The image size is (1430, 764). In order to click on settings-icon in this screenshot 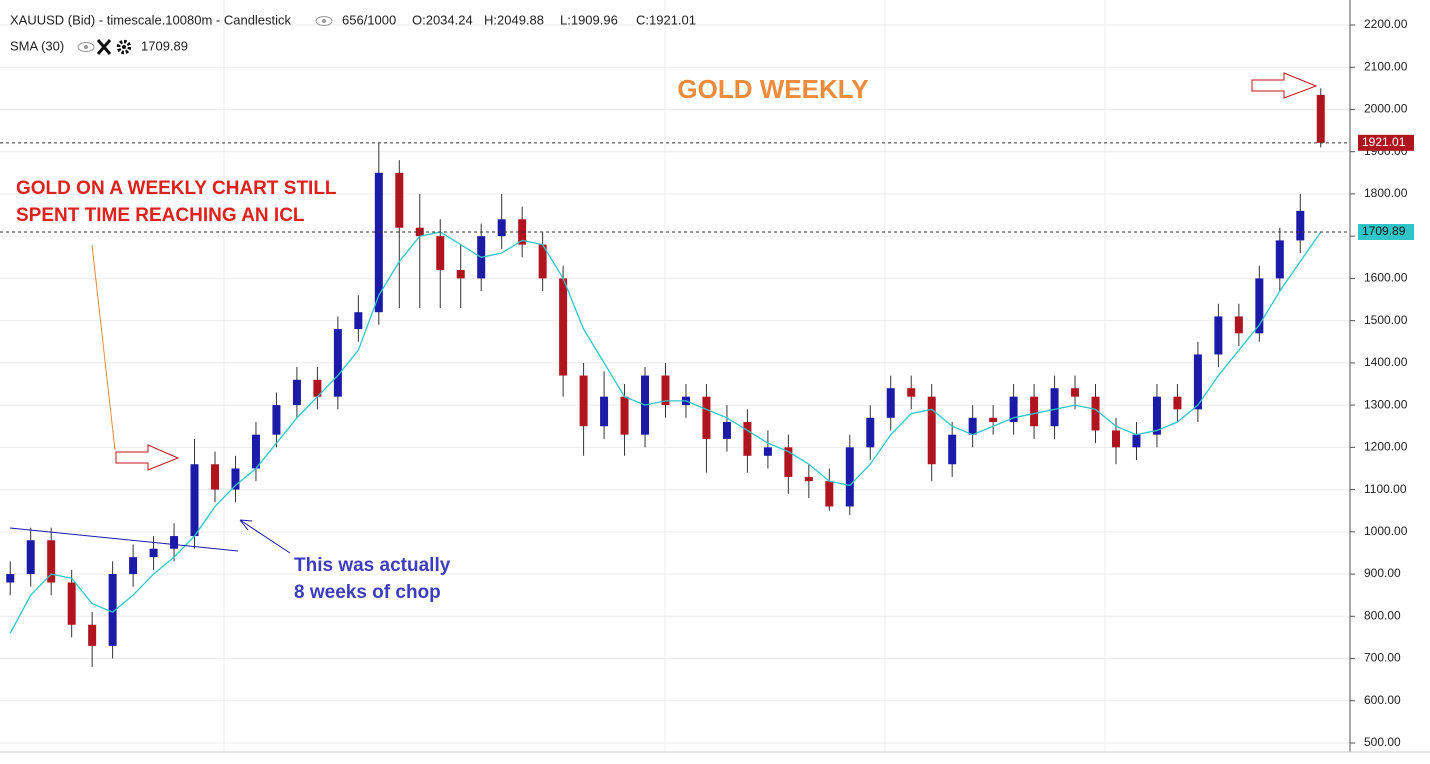, I will do `click(124, 47)`.